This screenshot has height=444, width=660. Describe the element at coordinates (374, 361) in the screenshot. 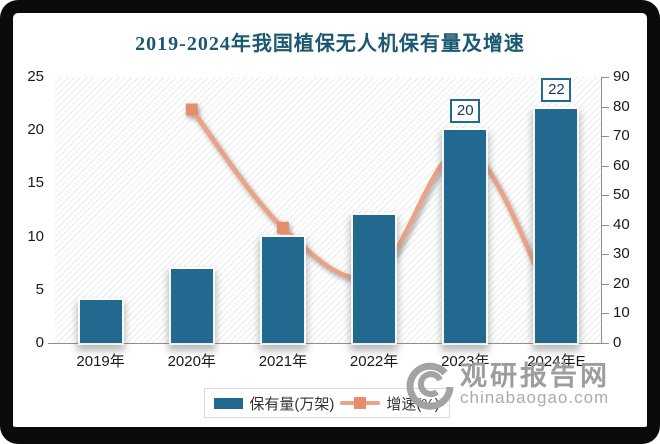

I see `x-axis-label-2022年: 2022年` at that location.